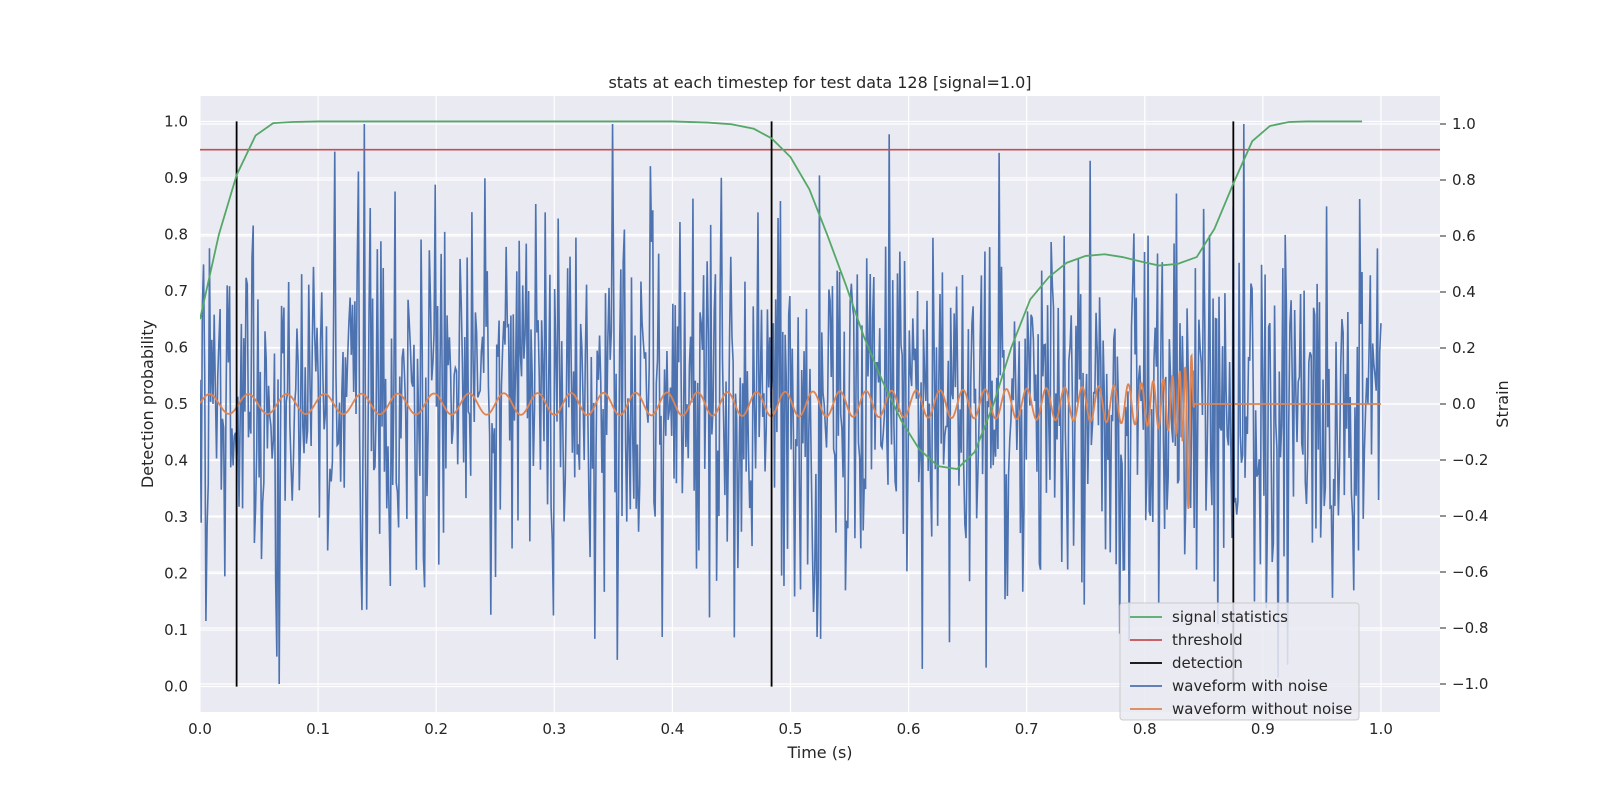 The height and width of the screenshot is (800, 1600). I want to click on x-tick-label: 1.0, so click(1381, 729).